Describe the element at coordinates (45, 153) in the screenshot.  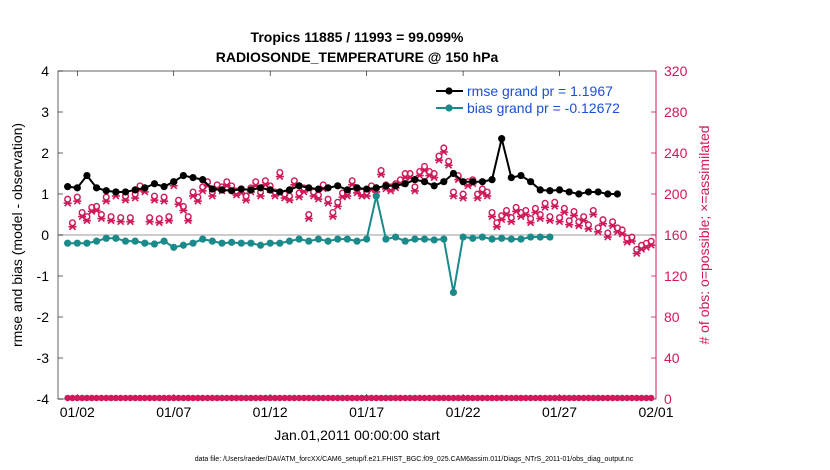
I see `left-tick-label: 2` at that location.